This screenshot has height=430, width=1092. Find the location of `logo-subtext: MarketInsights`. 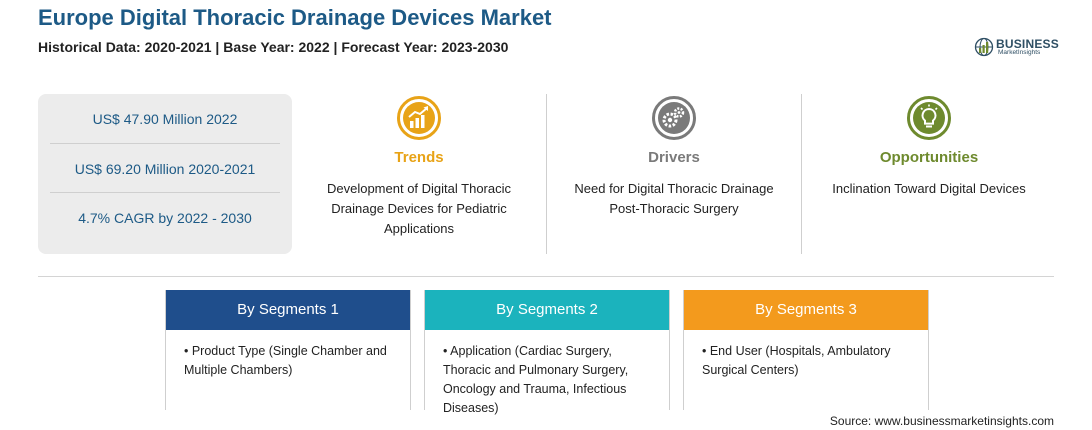

logo-subtext: MarketInsights is located at coordinates (1019, 52).